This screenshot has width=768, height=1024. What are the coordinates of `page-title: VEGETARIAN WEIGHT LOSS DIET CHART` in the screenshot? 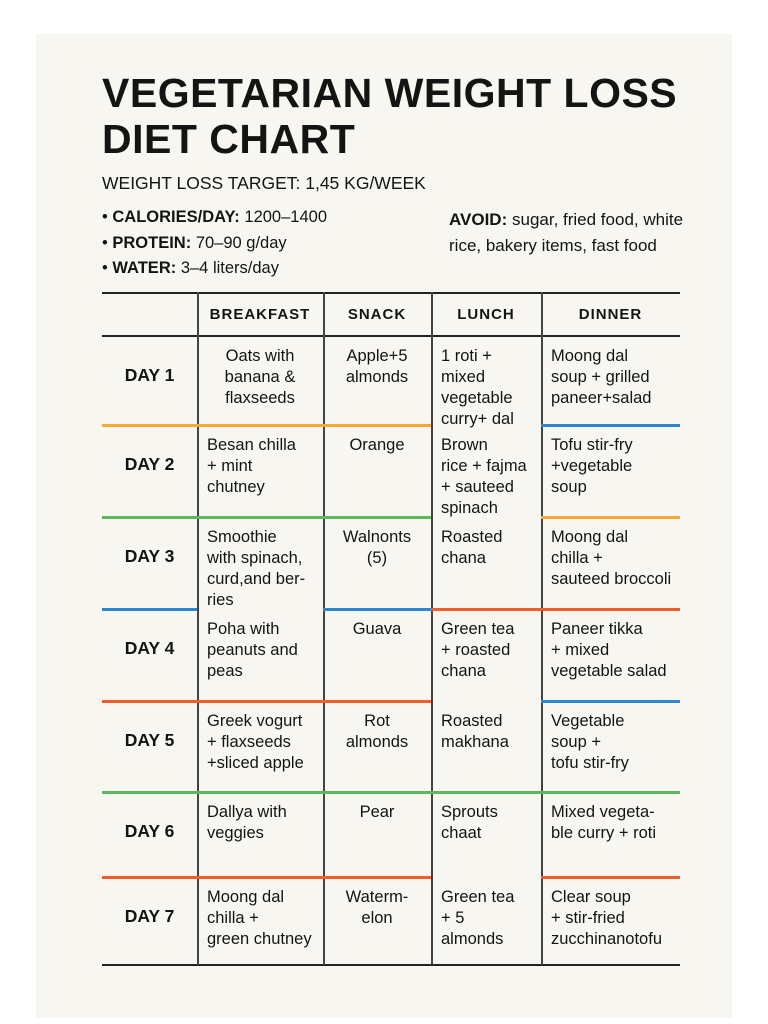 It's located at (390, 116).